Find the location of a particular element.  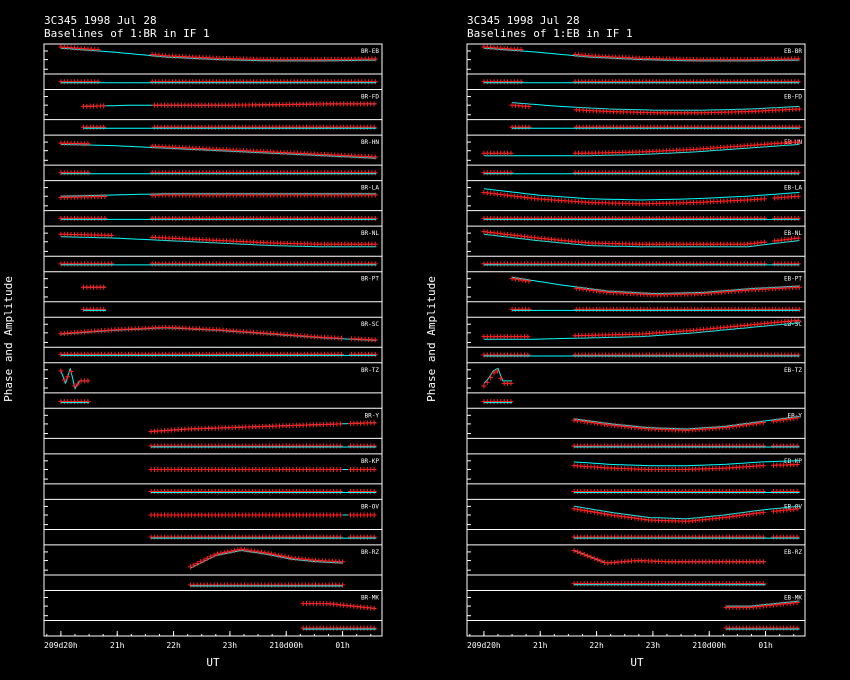

baseline-panel: BR-RZ is located at coordinates (213, 566).